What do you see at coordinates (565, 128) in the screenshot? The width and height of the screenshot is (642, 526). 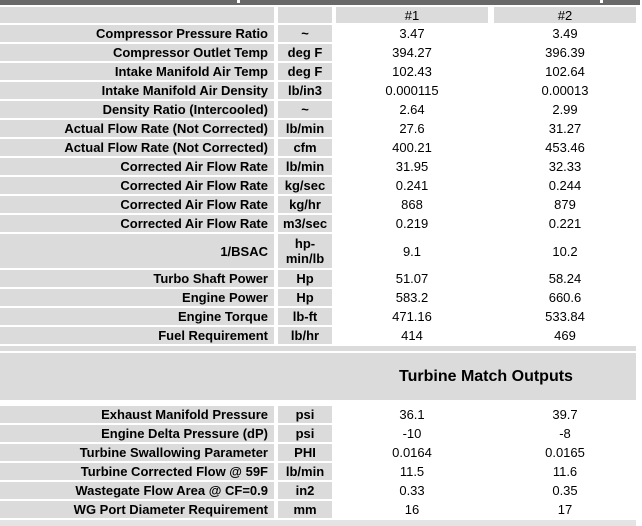 I see `value-cell-2: 31.27` at bounding box center [565, 128].